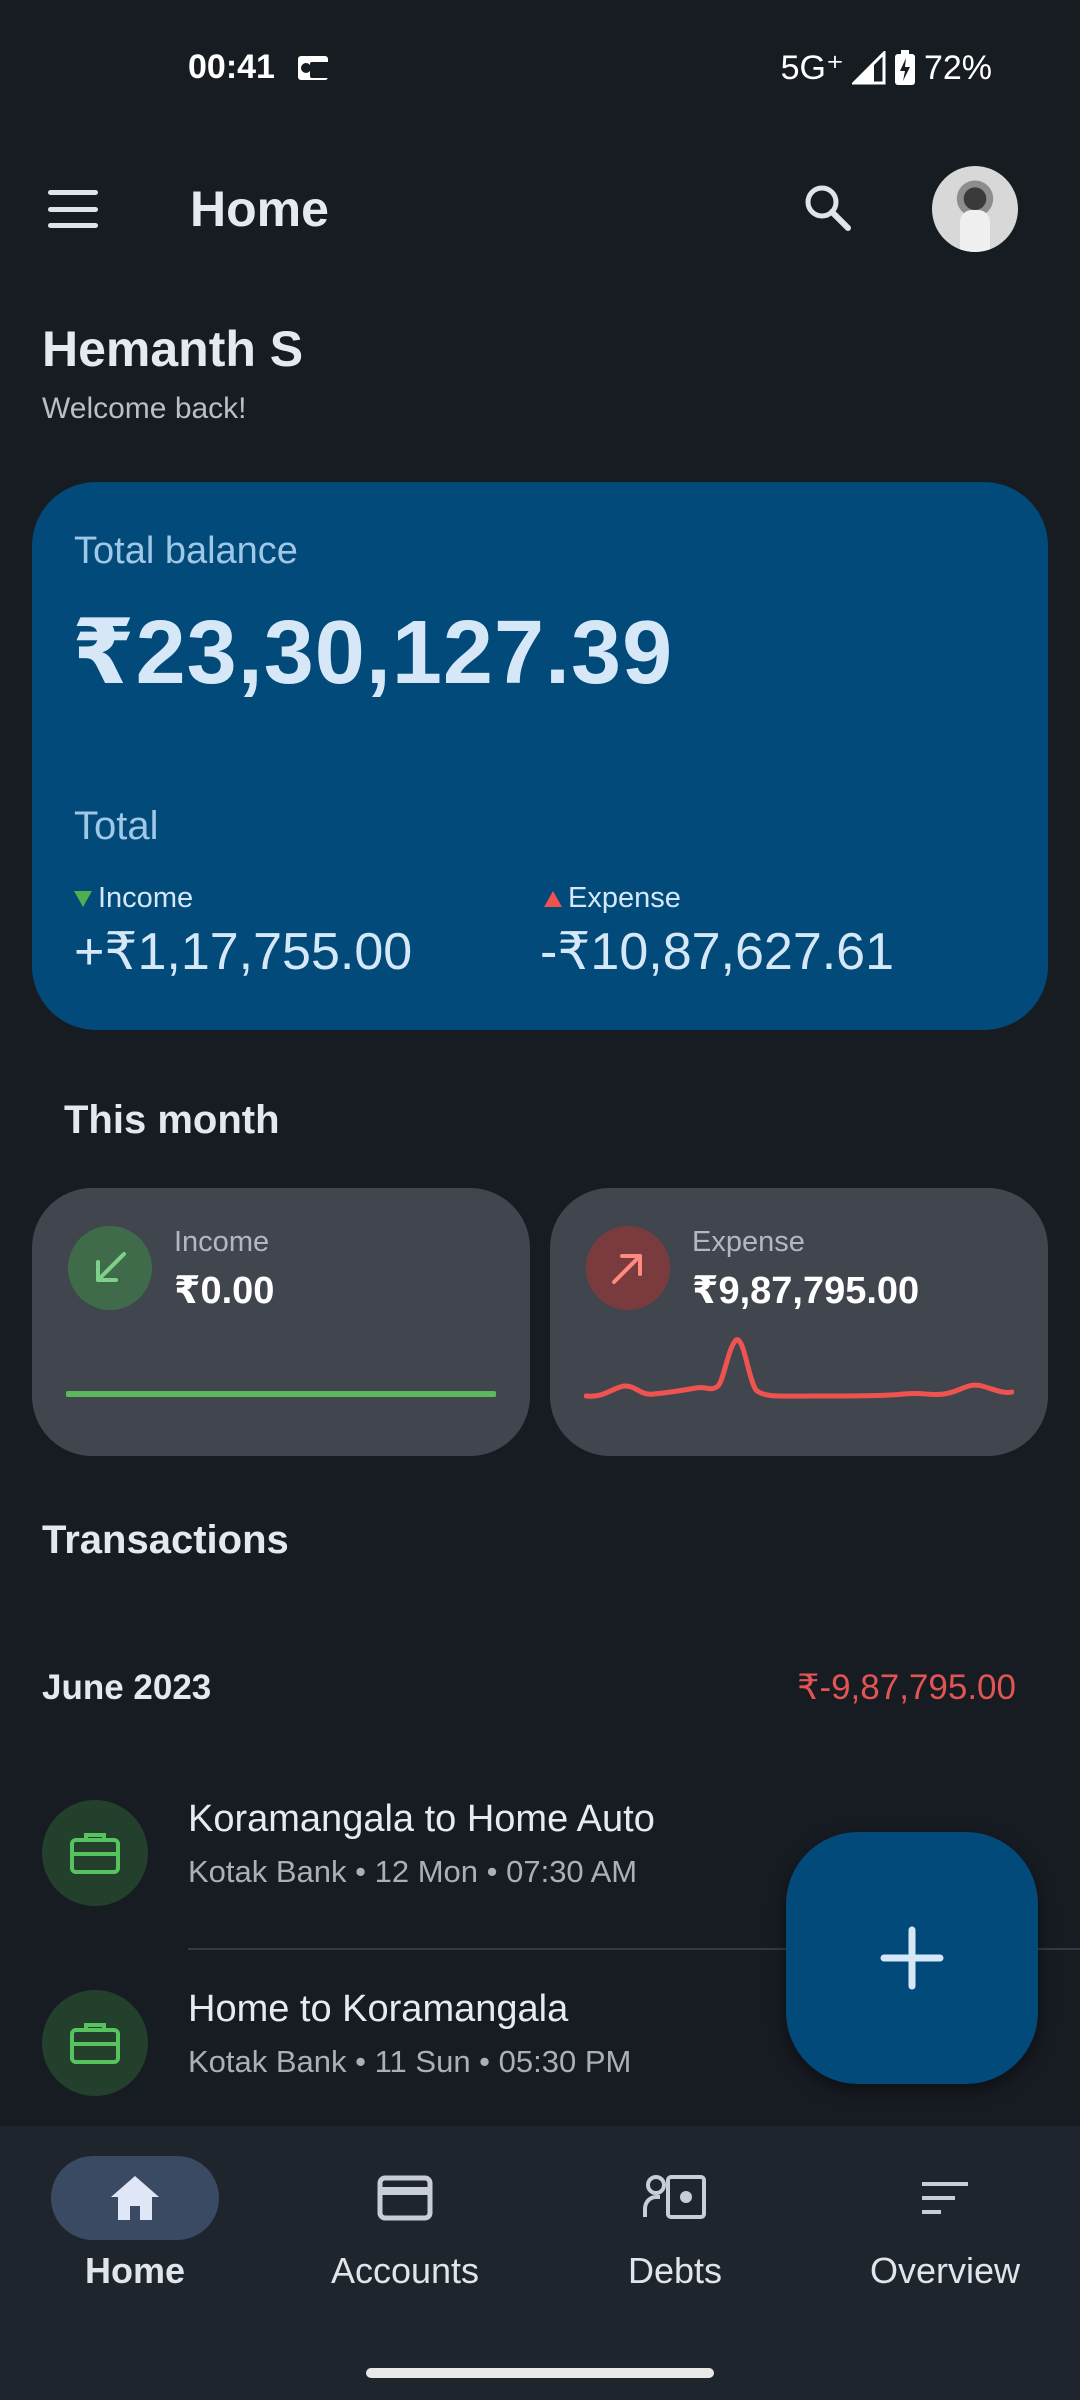  What do you see at coordinates (127, 1687) in the screenshot?
I see `transactions-month: June 2023` at bounding box center [127, 1687].